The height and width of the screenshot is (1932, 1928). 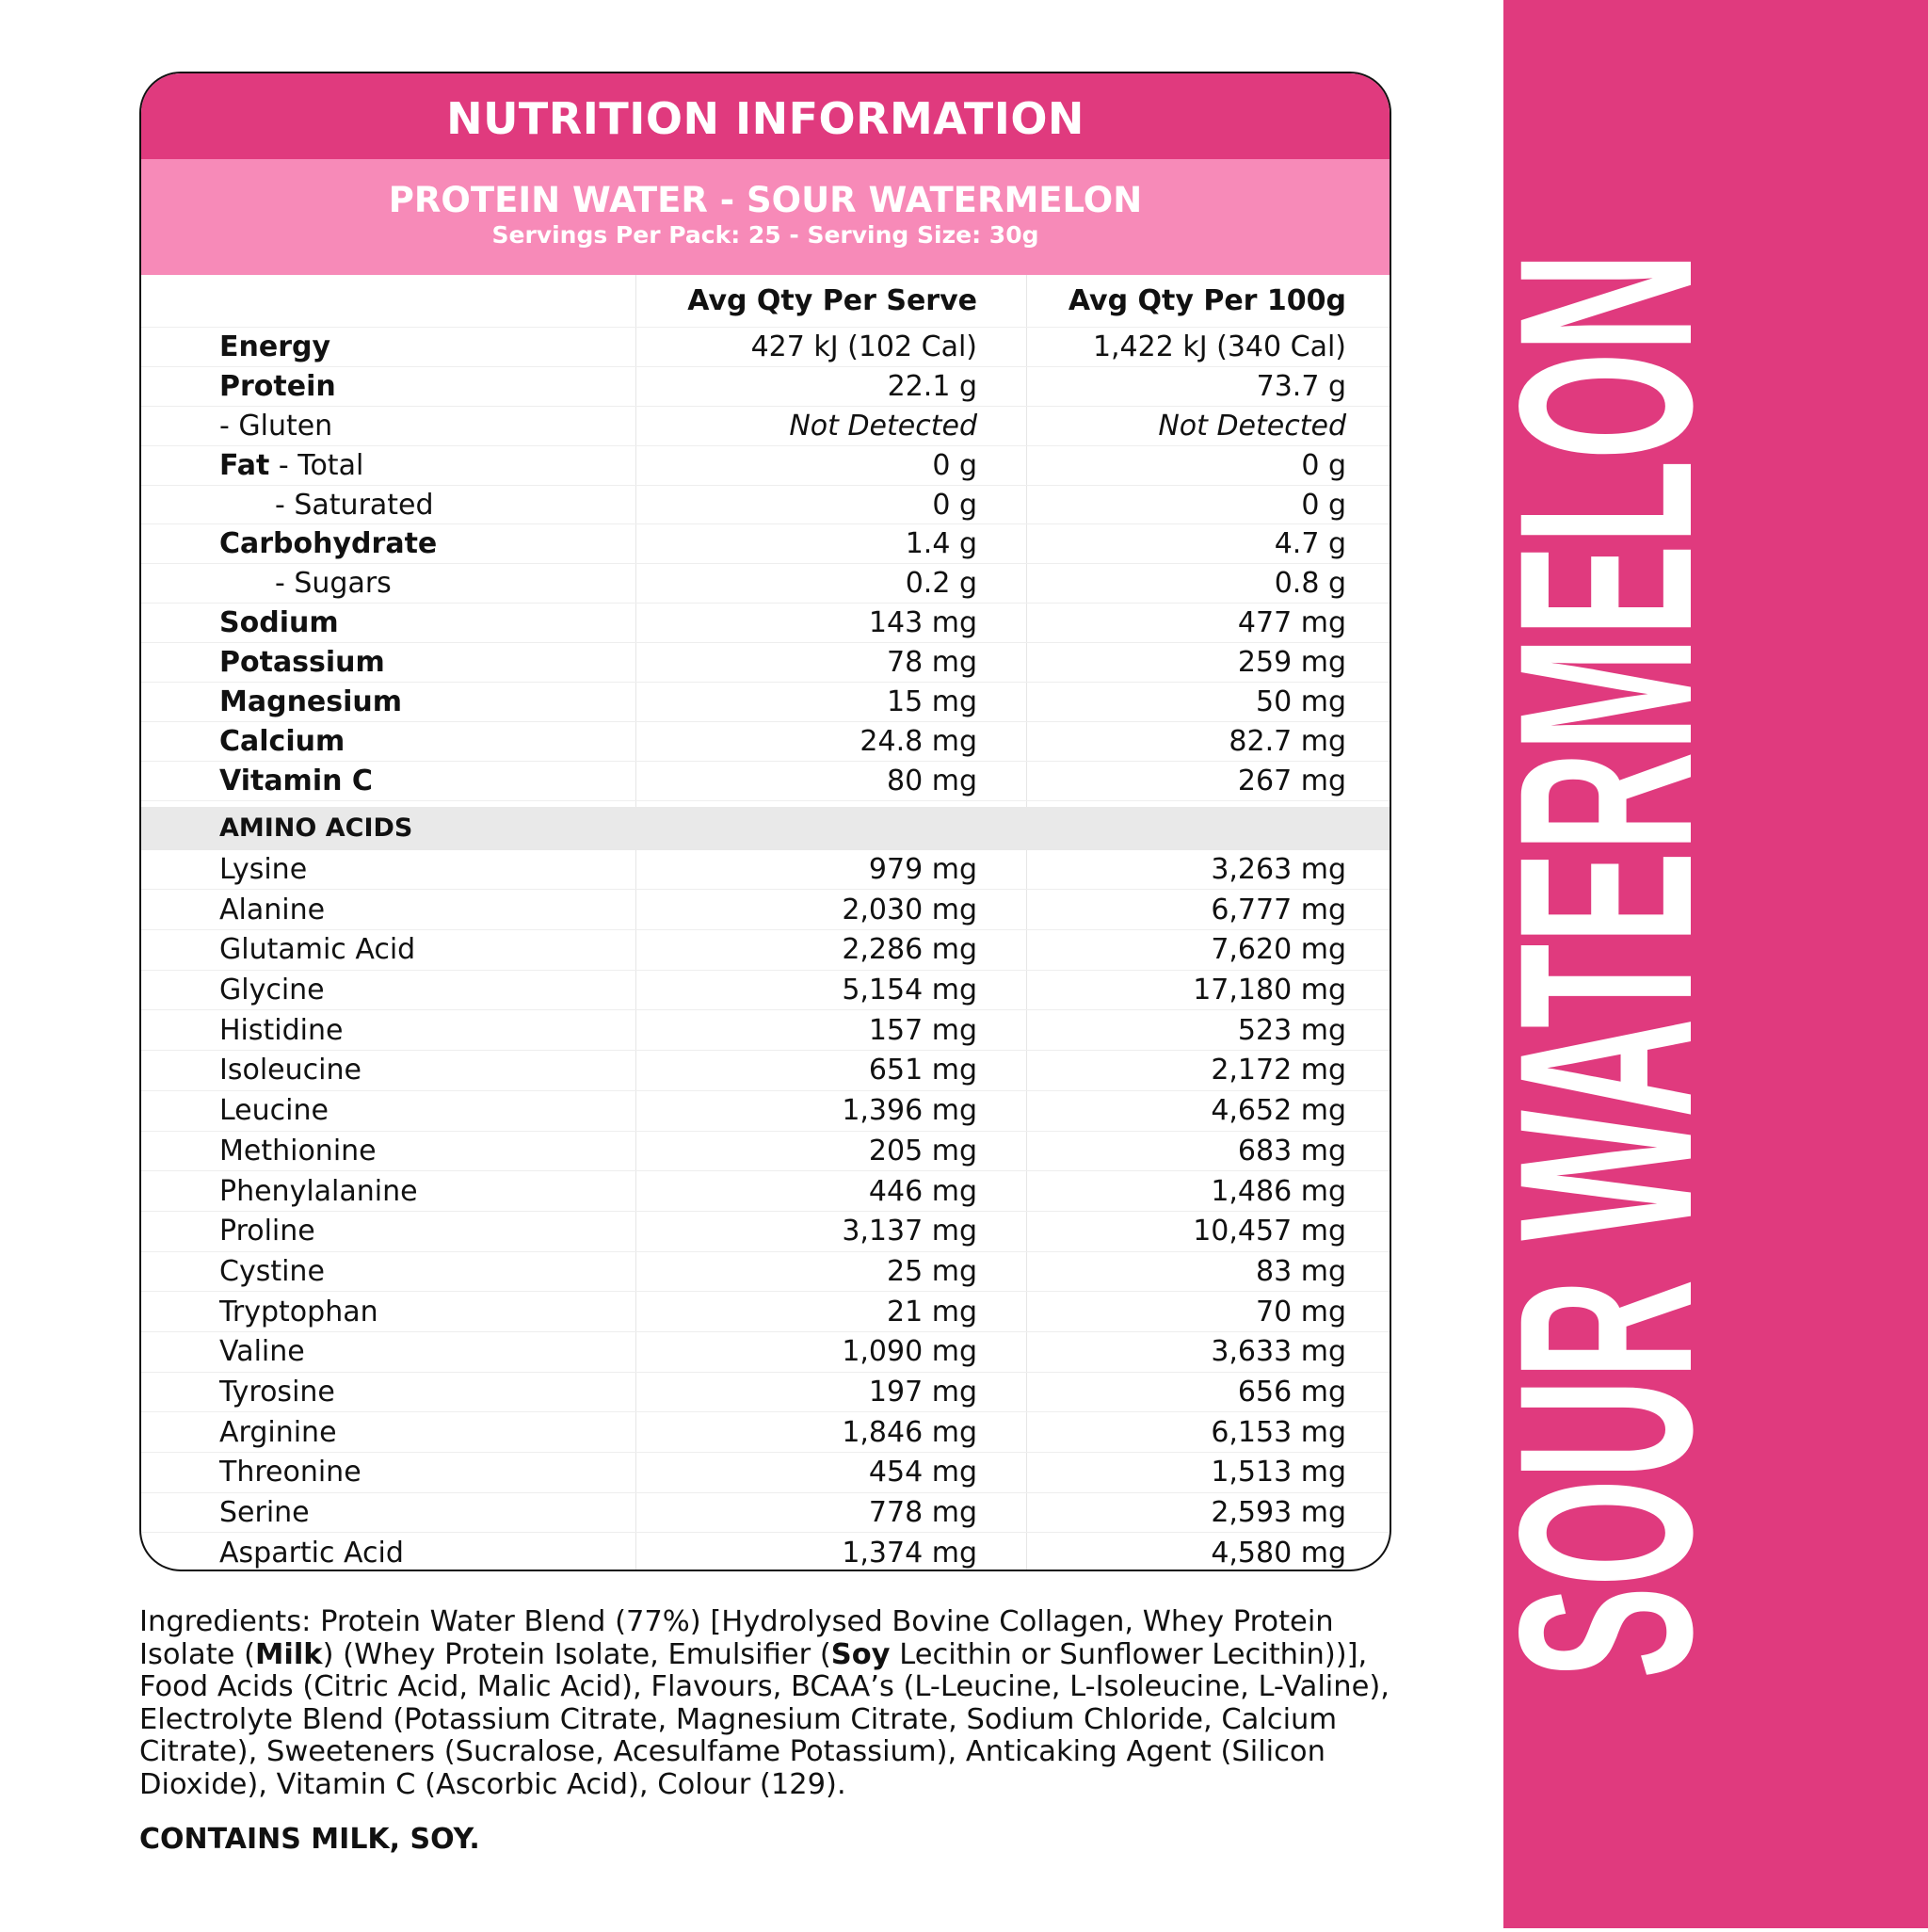 What do you see at coordinates (277, 1392) in the screenshot?
I see `amino-acid-name: Tyrosine` at bounding box center [277, 1392].